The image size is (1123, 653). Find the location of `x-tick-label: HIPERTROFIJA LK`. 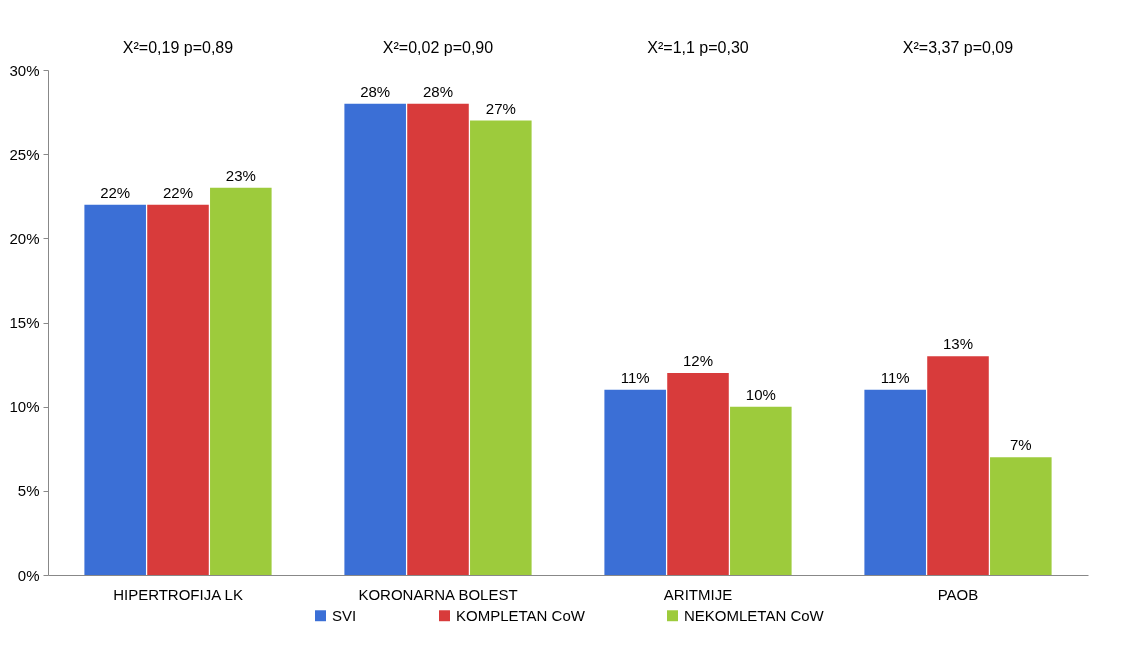

x-tick-label: HIPERTROFIJA LK is located at coordinates (178, 594).